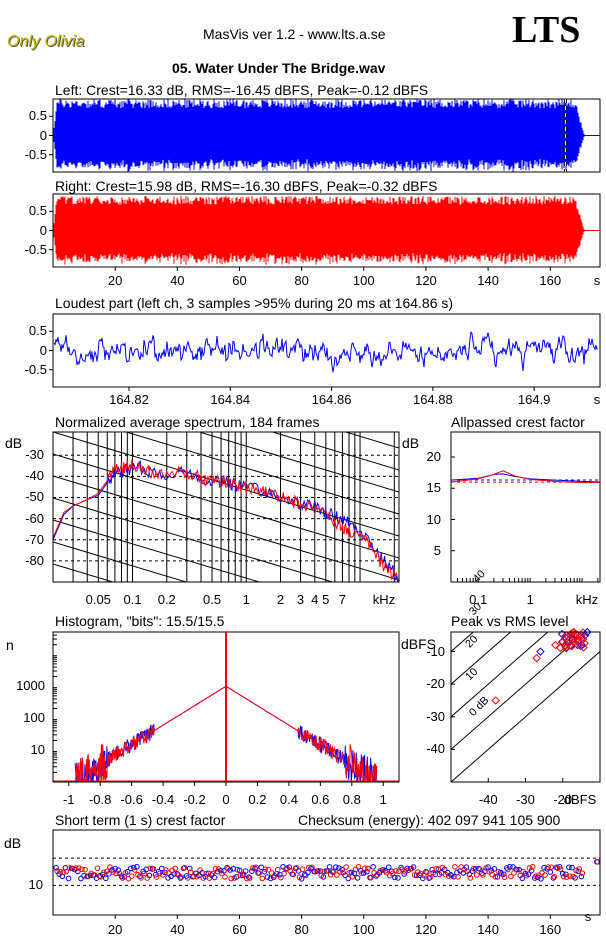 Image resolution: width=606 pixels, height=946 pixels. What do you see at coordinates (433, 456) in the screenshot?
I see `allpassed-ytick-label: 20` at bounding box center [433, 456].